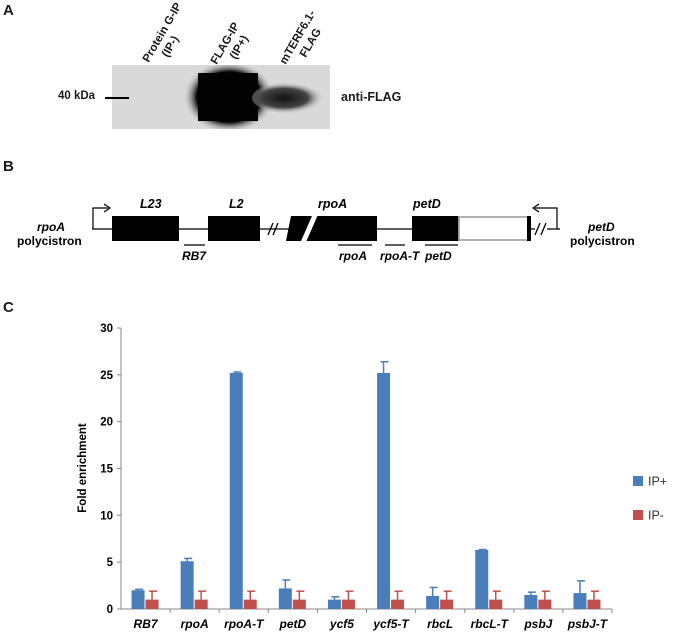 The width and height of the screenshot is (685, 632). Describe the element at coordinates (106, 376) in the screenshot. I see `y-tick-label: 25` at that location.